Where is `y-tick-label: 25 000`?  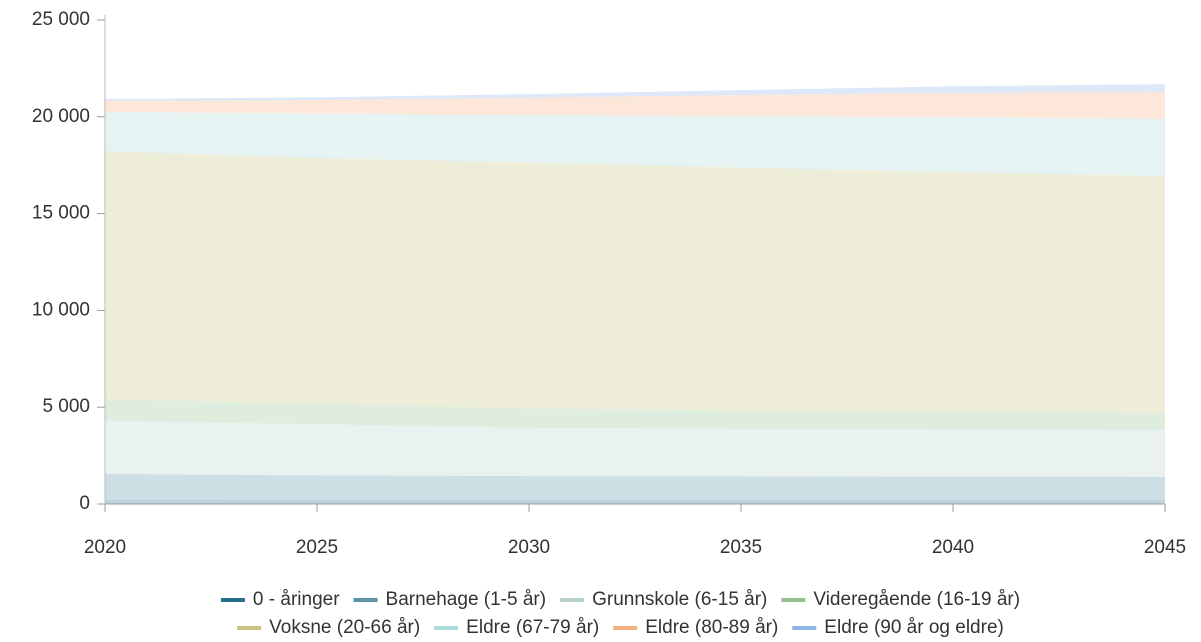 y-tick-label: 25 000 is located at coordinates (61, 19).